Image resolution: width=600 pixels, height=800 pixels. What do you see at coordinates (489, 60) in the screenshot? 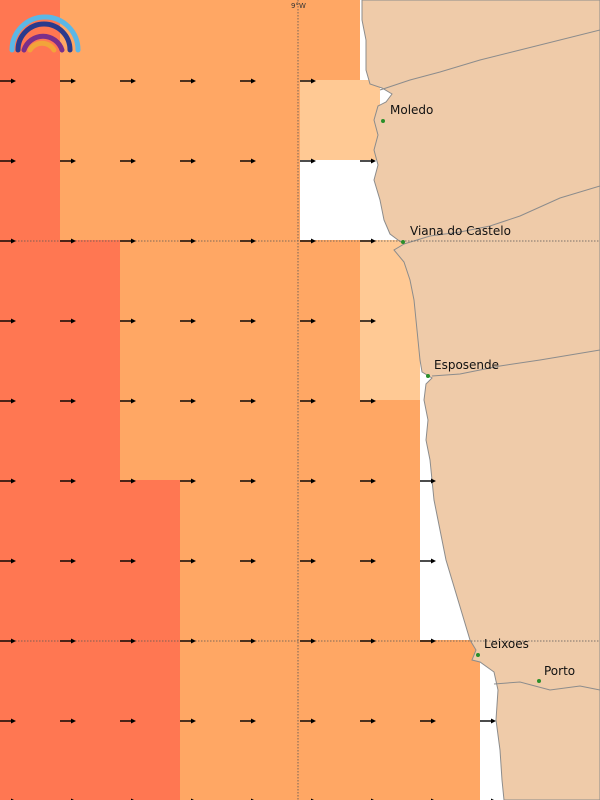
I see `river-minho` at bounding box center [489, 60].